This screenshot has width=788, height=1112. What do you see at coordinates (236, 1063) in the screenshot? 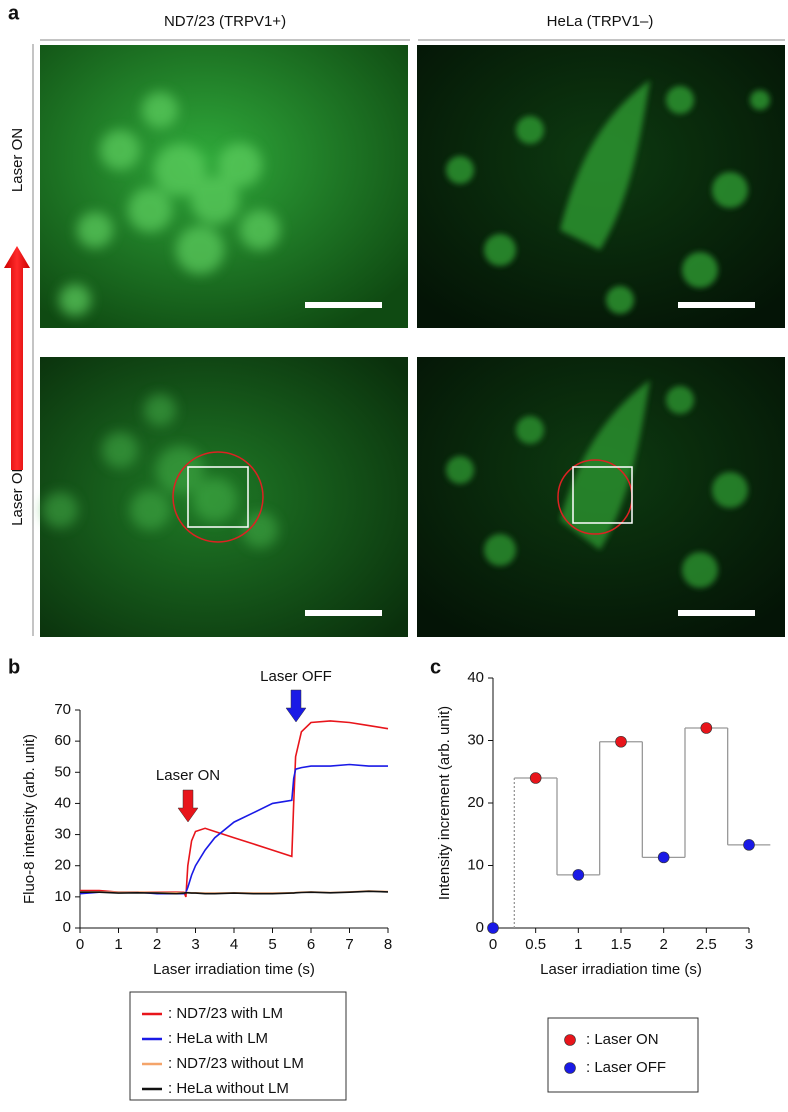
I see `legend-label: : ND7/23 without LM` at bounding box center [236, 1063].